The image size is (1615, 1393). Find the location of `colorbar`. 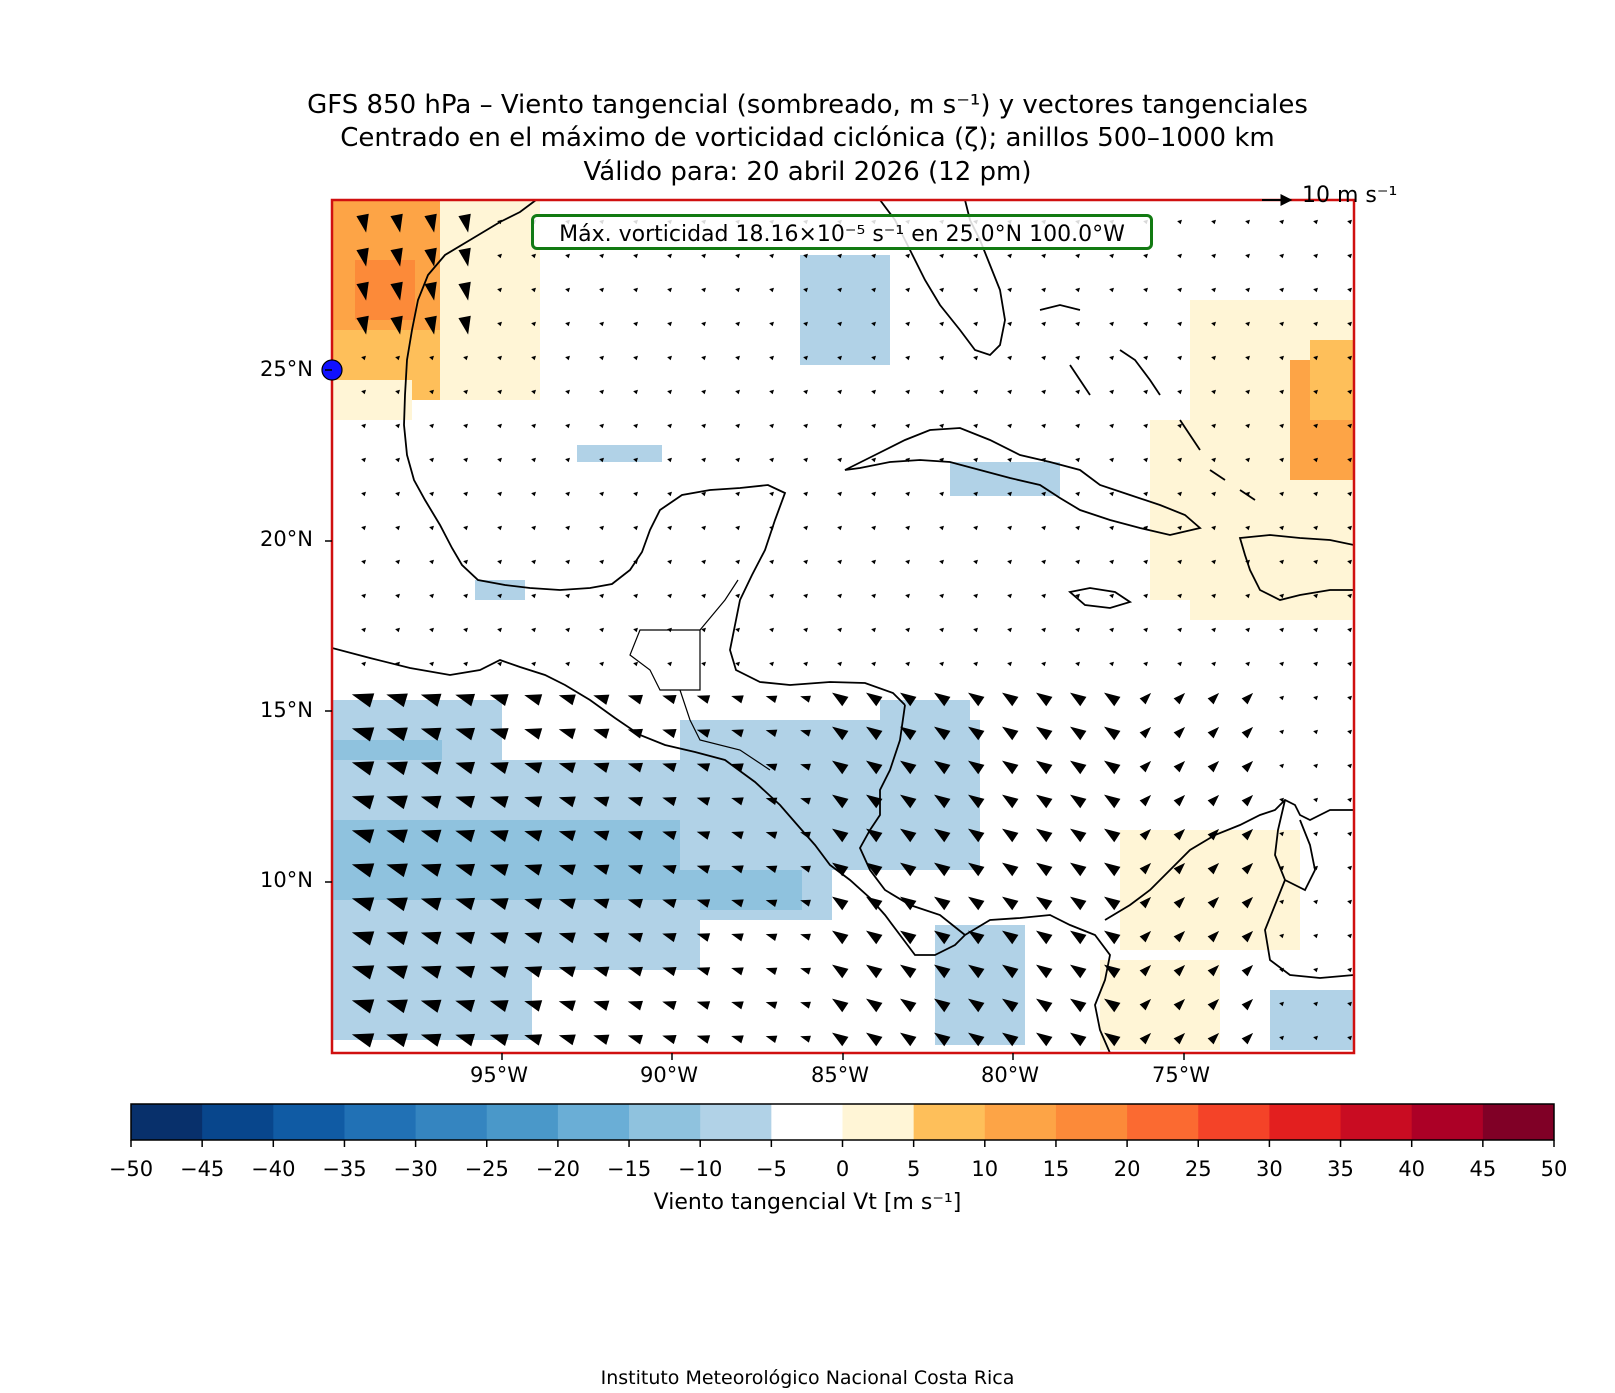

colorbar is located at coordinates (843, 1122).